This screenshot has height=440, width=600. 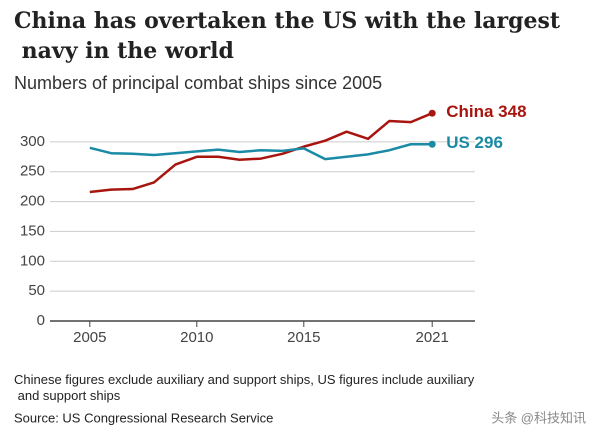 I want to click on text-line: navy in the world, so click(x=124, y=51).